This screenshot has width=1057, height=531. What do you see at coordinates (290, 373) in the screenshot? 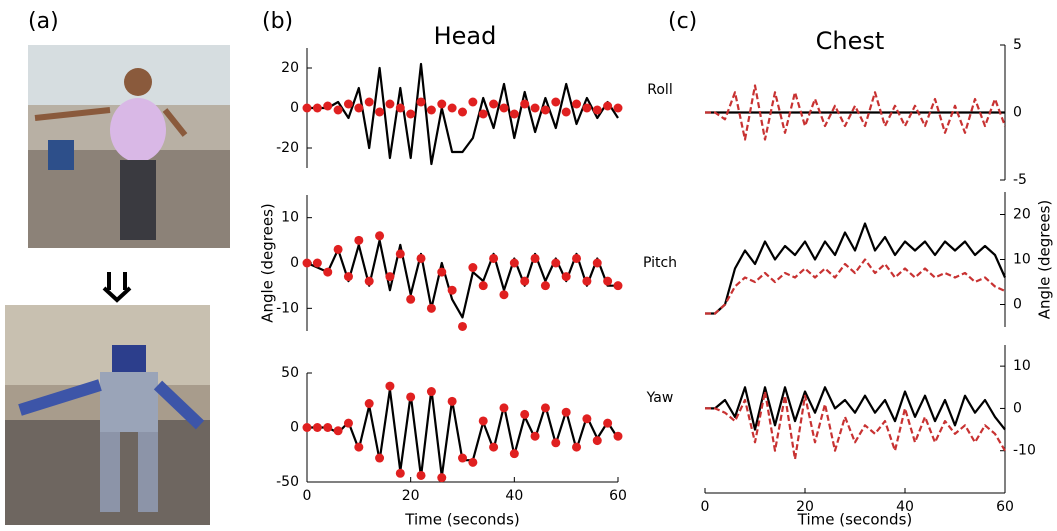
I see `y-tick-label: 50` at bounding box center [290, 373].